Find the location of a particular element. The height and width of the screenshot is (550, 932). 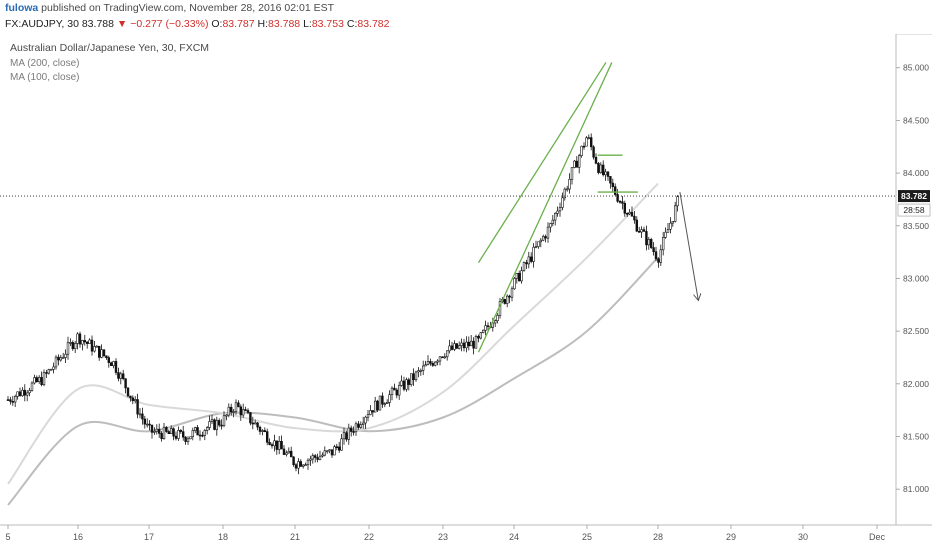

time-tick-label: 16 is located at coordinates (78, 537).